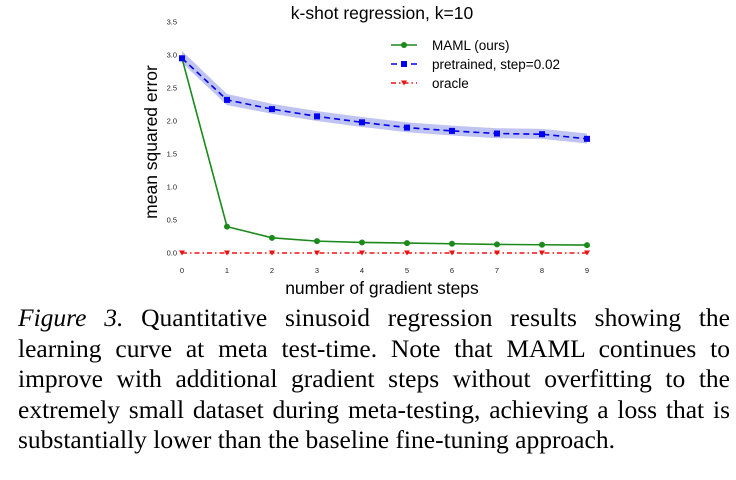 The height and width of the screenshot is (480, 736). I want to click on y-tick-label: 2.0, so click(172, 121).